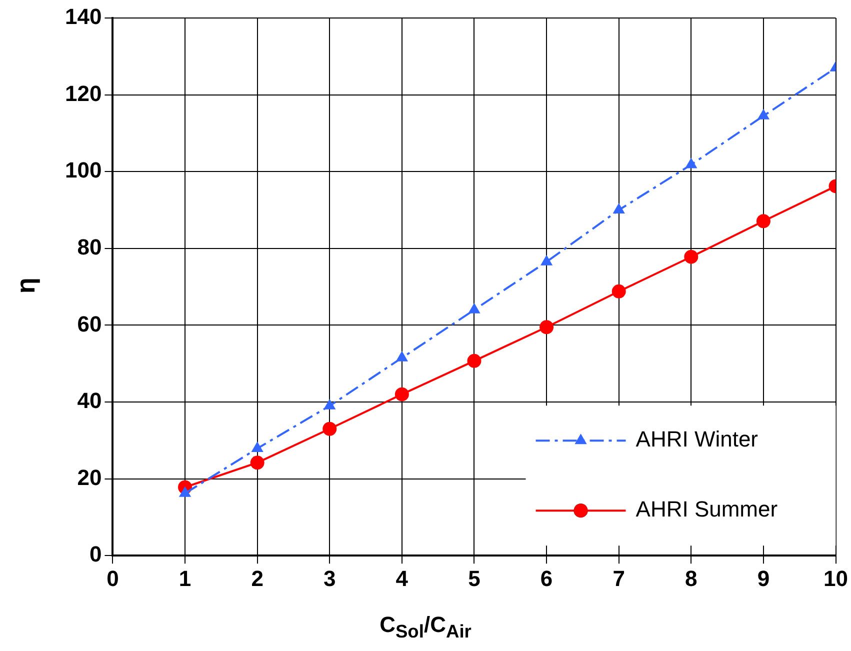  What do you see at coordinates (89, 477) in the screenshot?
I see `y-tick-label: 20` at bounding box center [89, 477].